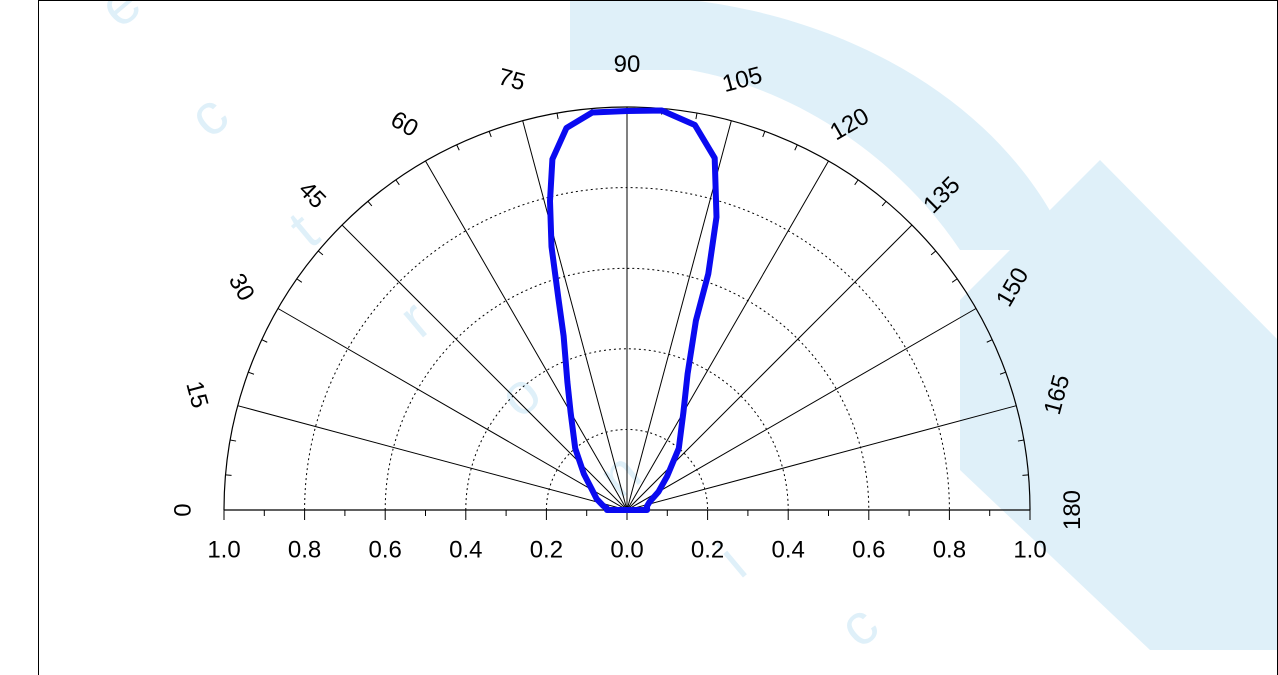 The image size is (1278, 675). I want to click on series-group, so click(633, 310).